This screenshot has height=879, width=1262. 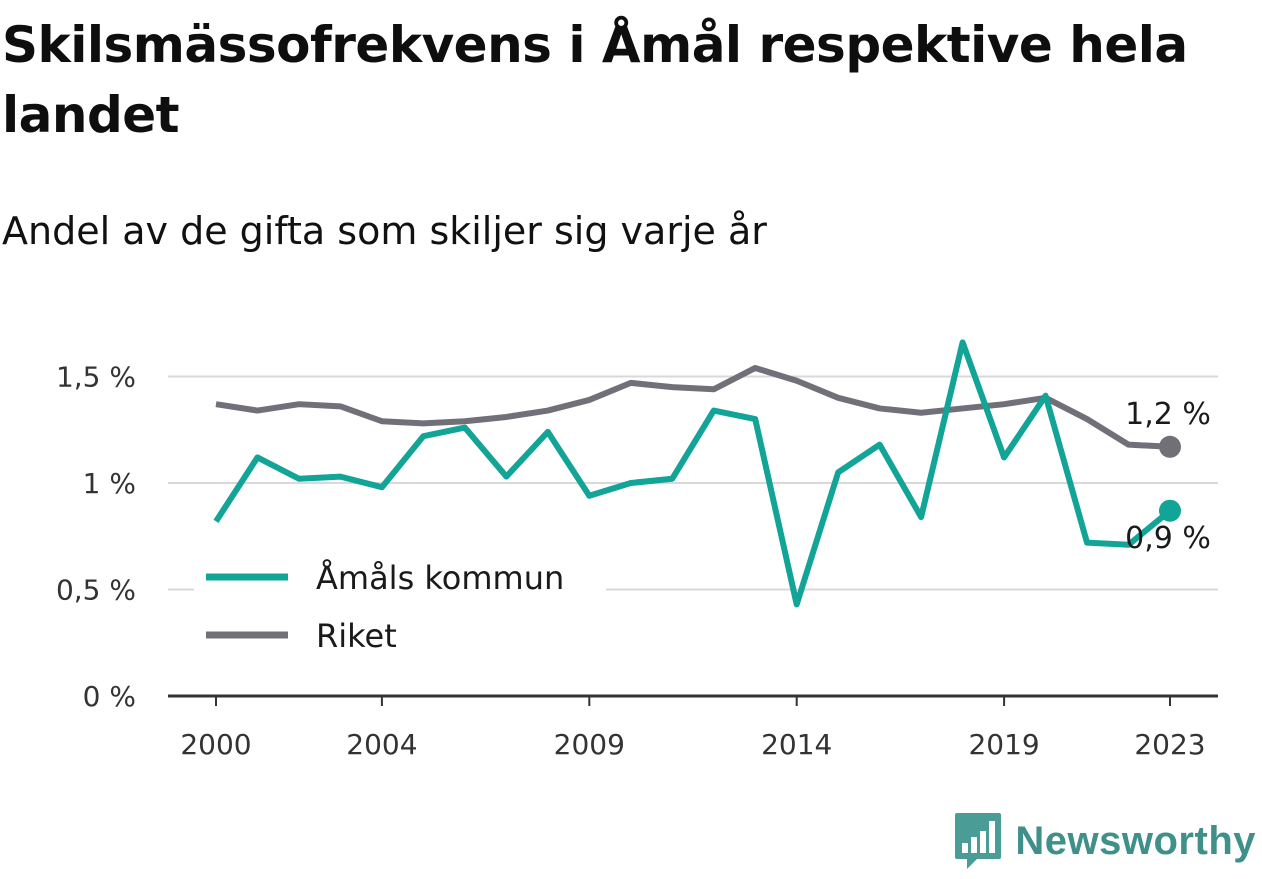 What do you see at coordinates (109, 483) in the screenshot?
I see `y-tick-label: 1 %` at bounding box center [109, 483].